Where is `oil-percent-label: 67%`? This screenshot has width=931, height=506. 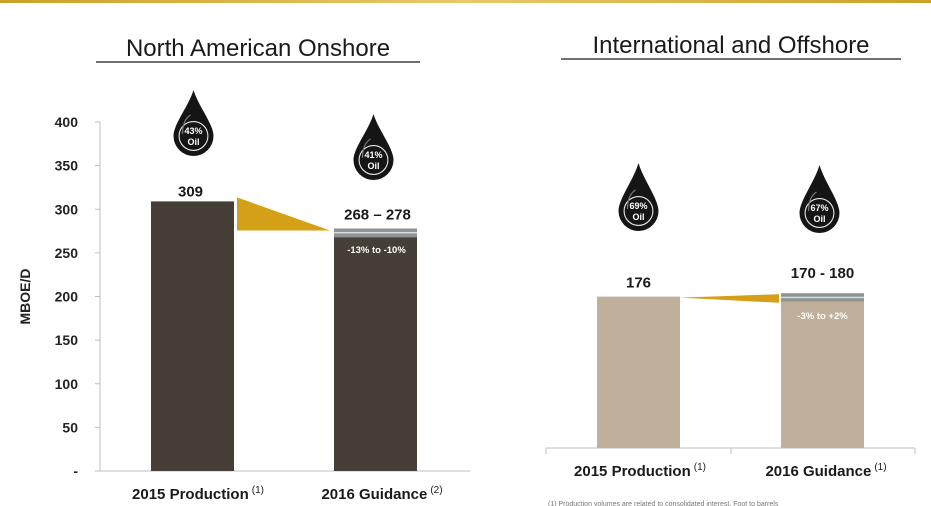 oil-percent-label: 67% is located at coordinates (819, 208).